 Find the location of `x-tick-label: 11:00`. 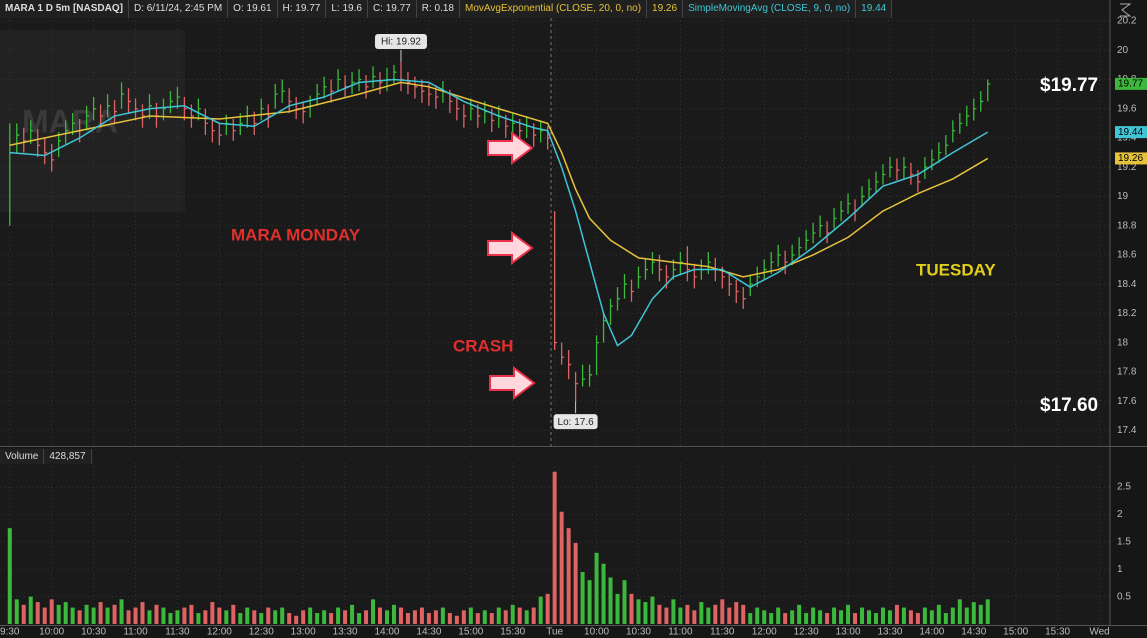

x-tick-label: 11:00 is located at coordinates (680, 632).